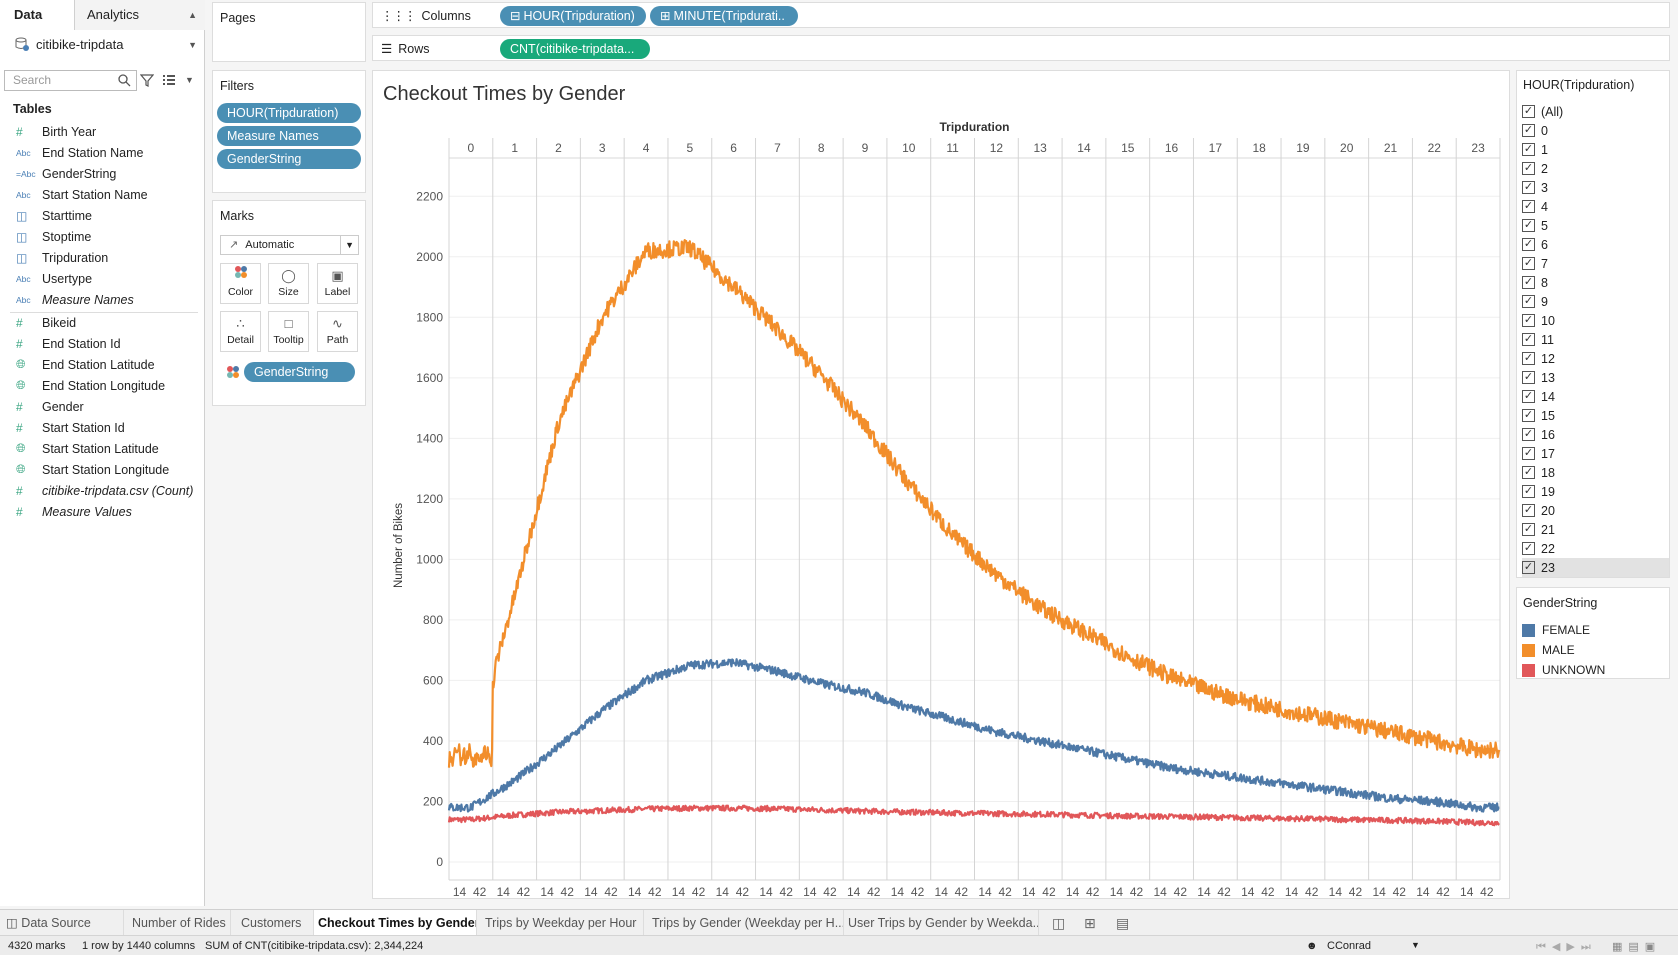 This screenshot has width=1678, height=955. I want to click on hour-filter-item: ✓ 22, so click(1595, 548).